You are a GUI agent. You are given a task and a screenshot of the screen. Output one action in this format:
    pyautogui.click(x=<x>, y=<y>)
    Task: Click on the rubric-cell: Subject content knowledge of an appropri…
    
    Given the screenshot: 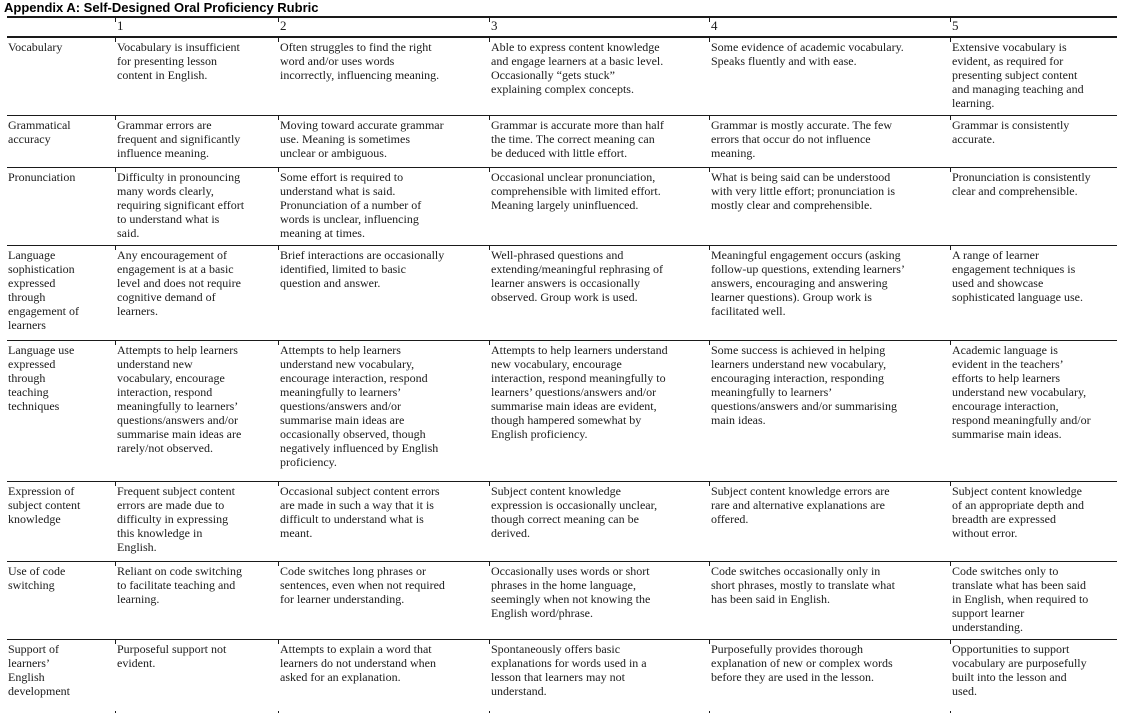 What is the action you would take?
    pyautogui.click(x=1033, y=521)
    